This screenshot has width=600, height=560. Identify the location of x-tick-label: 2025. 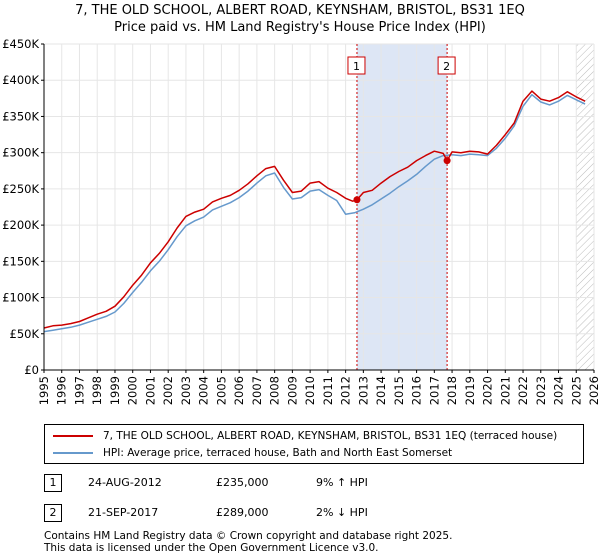
(576, 390).